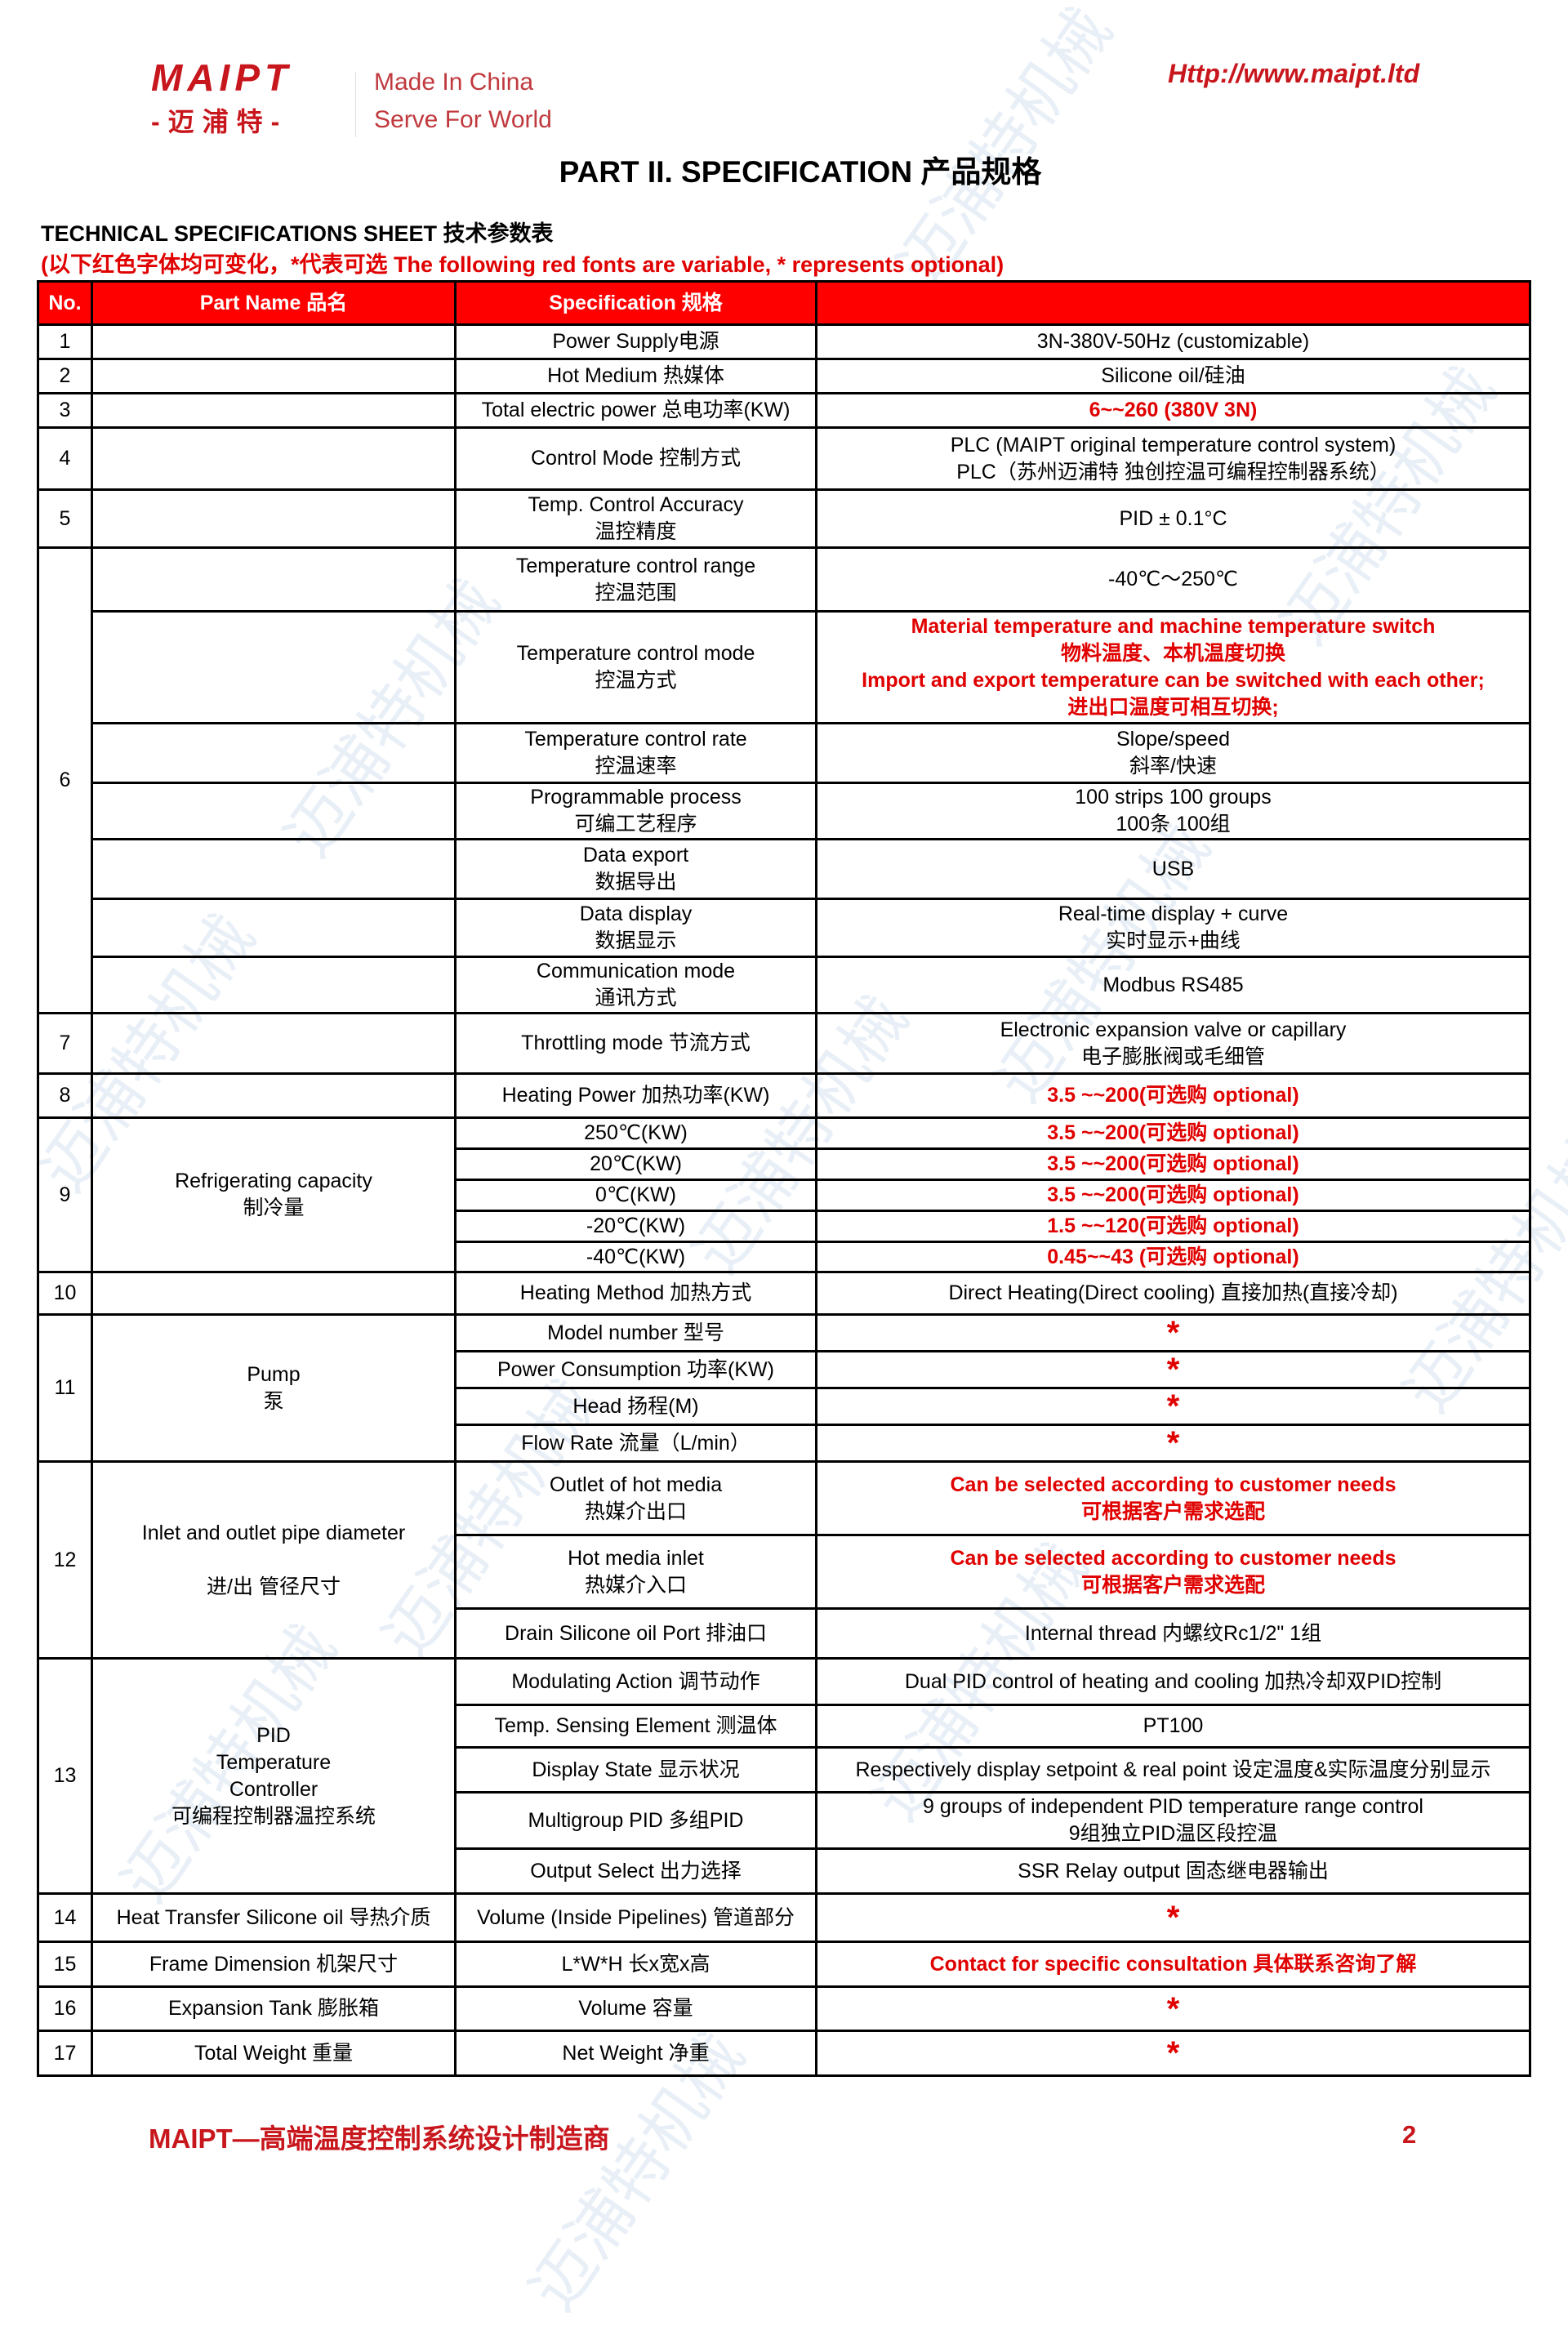 This screenshot has height=2326, width=1568. What do you see at coordinates (1173, 753) in the screenshot?
I see `spec-value: Slope/speed 斜率/快速` at bounding box center [1173, 753].